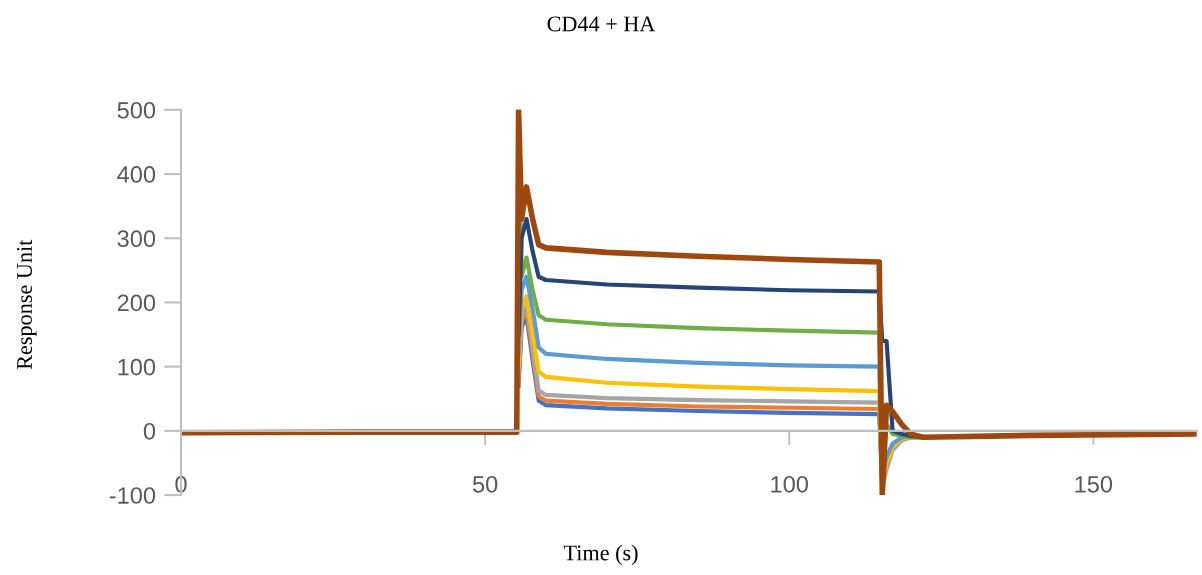  What do you see at coordinates (485, 484) in the screenshot?
I see `x-tick-label: 50` at bounding box center [485, 484].